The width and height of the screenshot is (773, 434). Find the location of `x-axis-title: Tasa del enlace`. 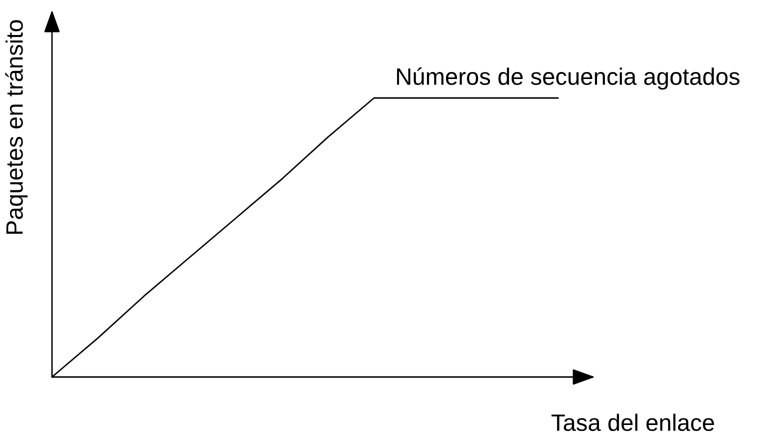

x-axis-title: Tasa del enlace is located at coordinates (633, 423).